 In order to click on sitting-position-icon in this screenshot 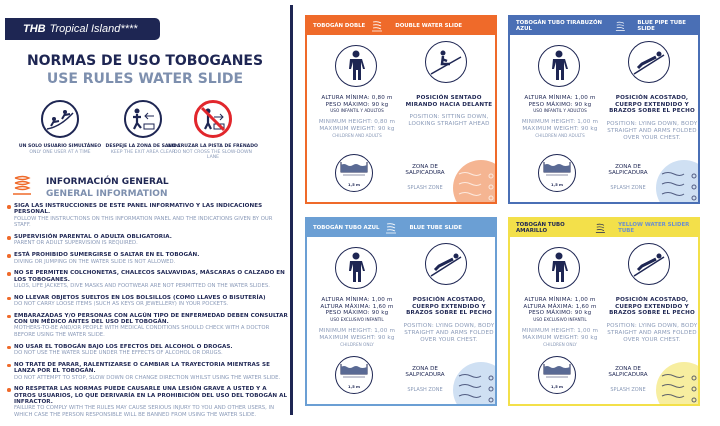, I will do `click(446, 62)`.